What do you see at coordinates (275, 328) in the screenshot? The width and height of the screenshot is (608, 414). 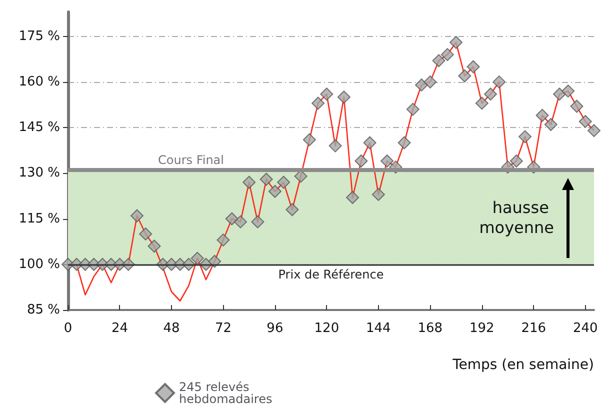 I see `x-tick-label: 96` at bounding box center [275, 328].